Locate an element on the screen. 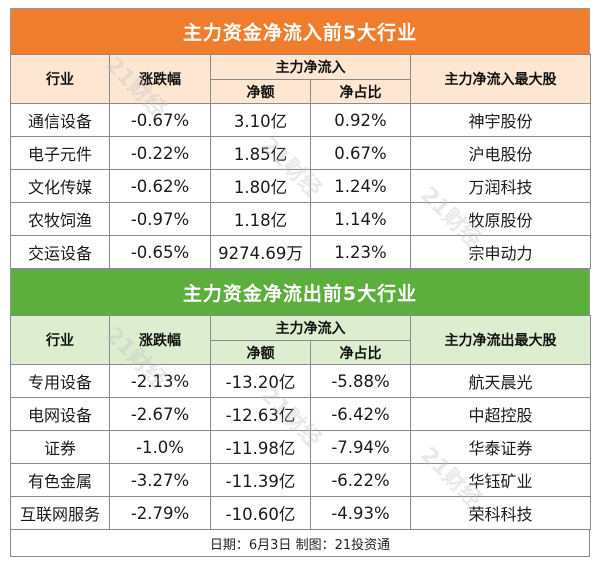 This screenshot has height=569, width=600. inflow-title: 主力资金净流入前5大行业 is located at coordinates (300, 31).